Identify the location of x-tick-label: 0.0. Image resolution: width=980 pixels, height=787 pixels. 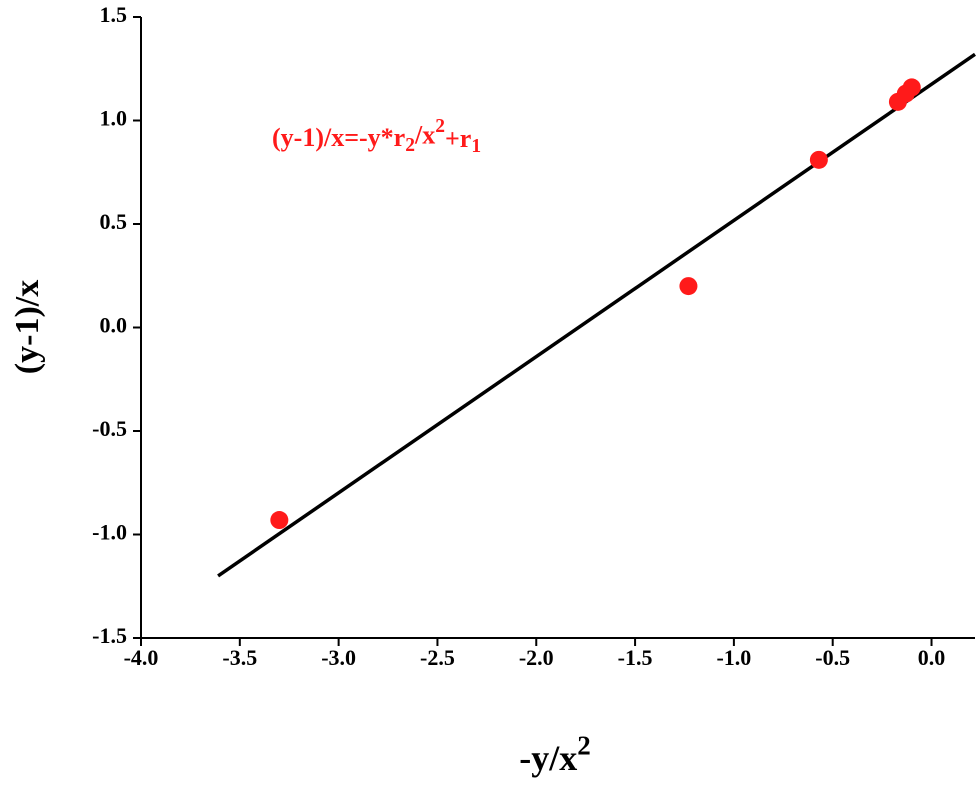
(932, 657).